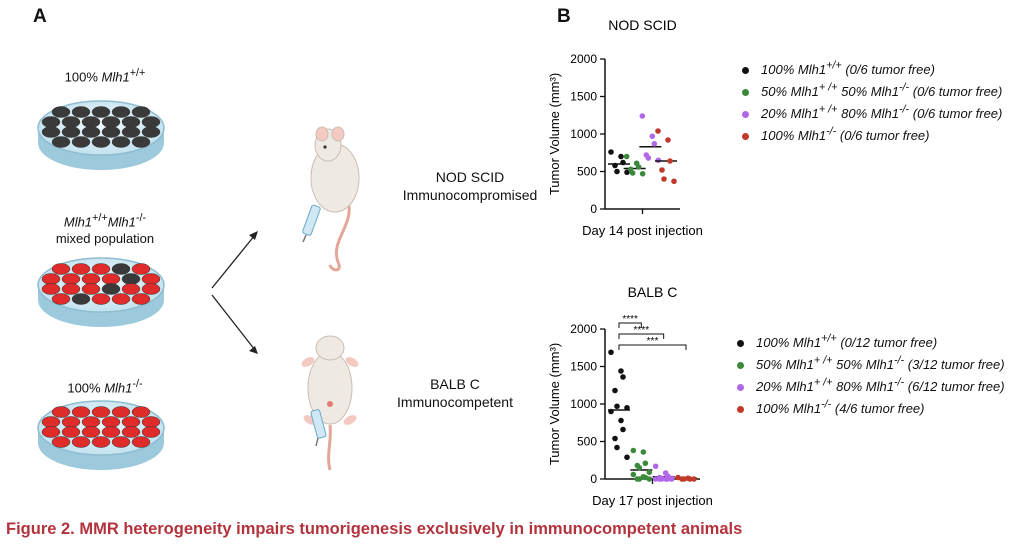 The image size is (1024, 545). What do you see at coordinates (831, 407) in the screenshot?
I see `legend-item: 100% Mlh1-/- (4/6 tumor free)` at bounding box center [831, 407].